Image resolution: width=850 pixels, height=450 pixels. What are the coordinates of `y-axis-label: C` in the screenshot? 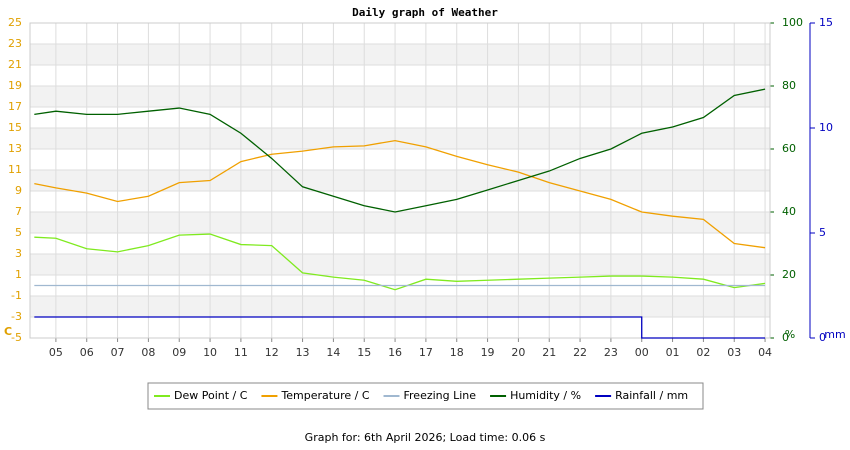 It's located at (8, 331).